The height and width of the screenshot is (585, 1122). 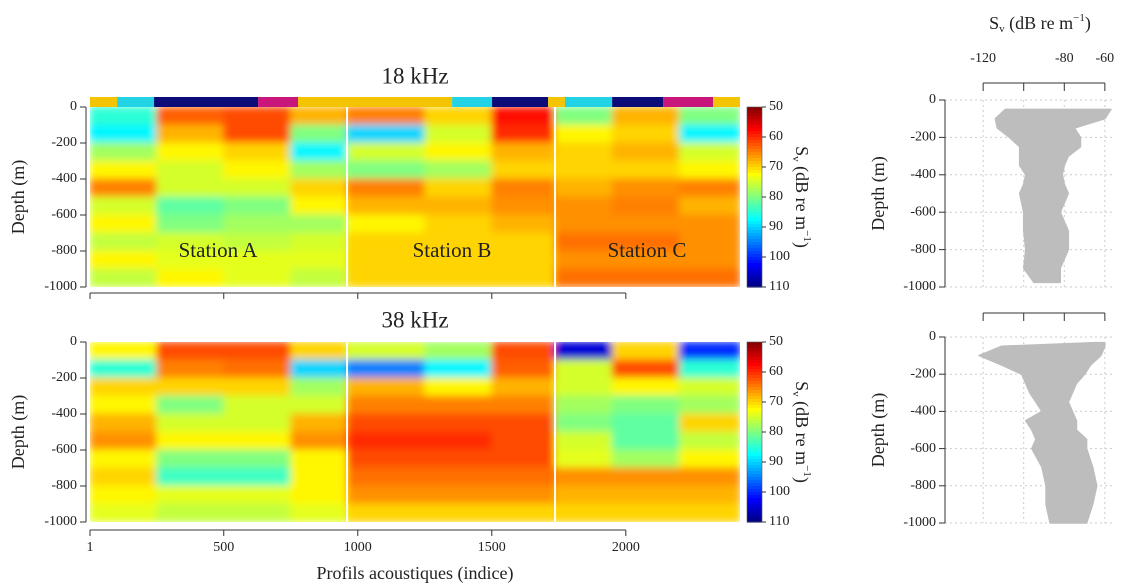 I want to click on colorbar-tick-label: 50, so click(x=776, y=106).